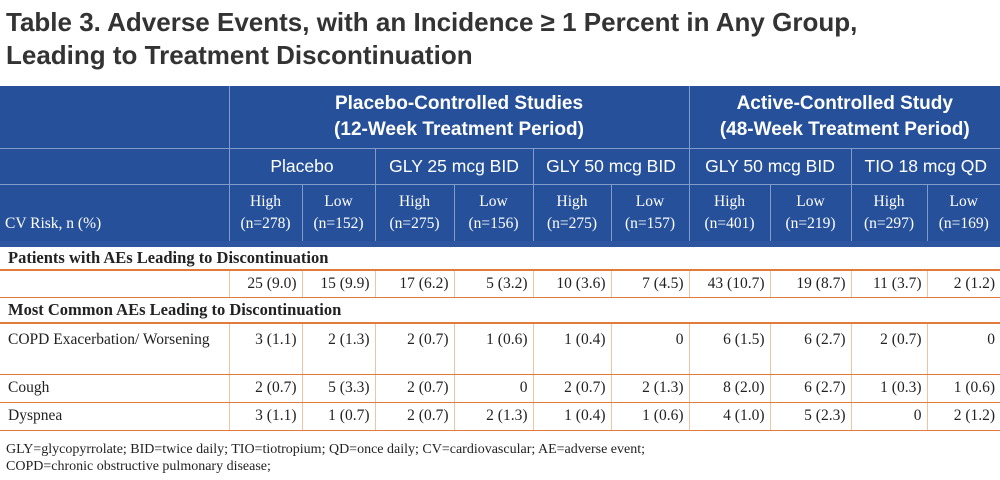 Image resolution: width=1000 pixels, height=480 pixels. What do you see at coordinates (844, 103) in the screenshot?
I see `group-title: Active-Controlled Study` at bounding box center [844, 103].